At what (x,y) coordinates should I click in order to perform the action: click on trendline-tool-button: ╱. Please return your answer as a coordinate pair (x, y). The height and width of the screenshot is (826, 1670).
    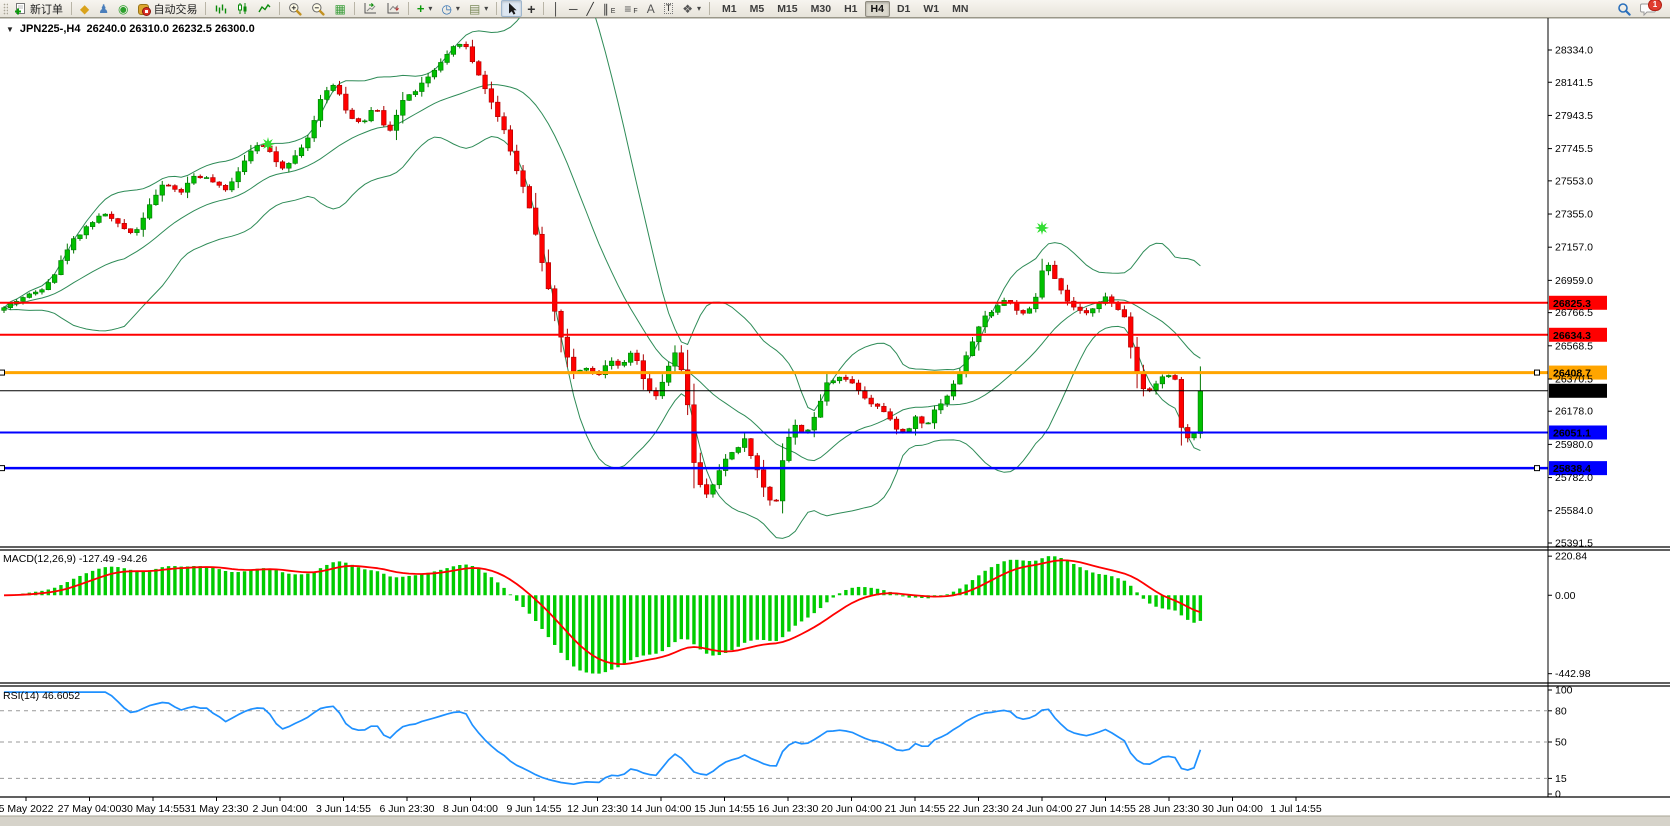
    Looking at the image, I should click on (590, 8).